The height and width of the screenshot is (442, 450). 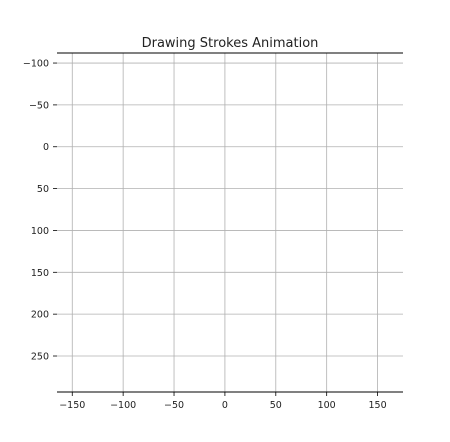 What do you see at coordinates (40, 273) in the screenshot?
I see `y-tick-label: 150` at bounding box center [40, 273].